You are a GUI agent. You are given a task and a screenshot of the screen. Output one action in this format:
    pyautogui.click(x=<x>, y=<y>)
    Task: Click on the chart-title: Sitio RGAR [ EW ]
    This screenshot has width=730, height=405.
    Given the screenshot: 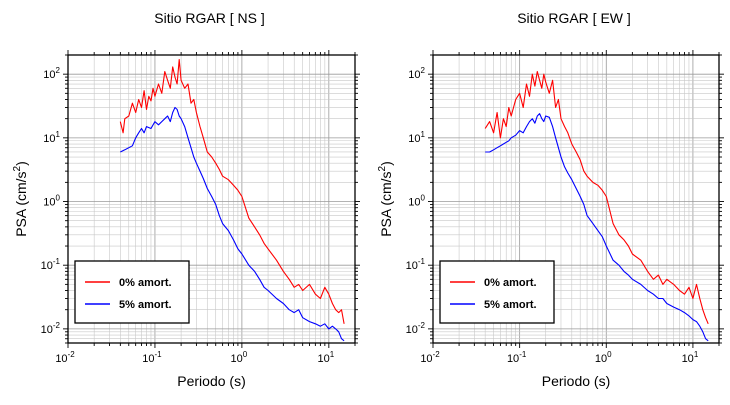 What is the action you would take?
    pyautogui.click(x=574, y=18)
    